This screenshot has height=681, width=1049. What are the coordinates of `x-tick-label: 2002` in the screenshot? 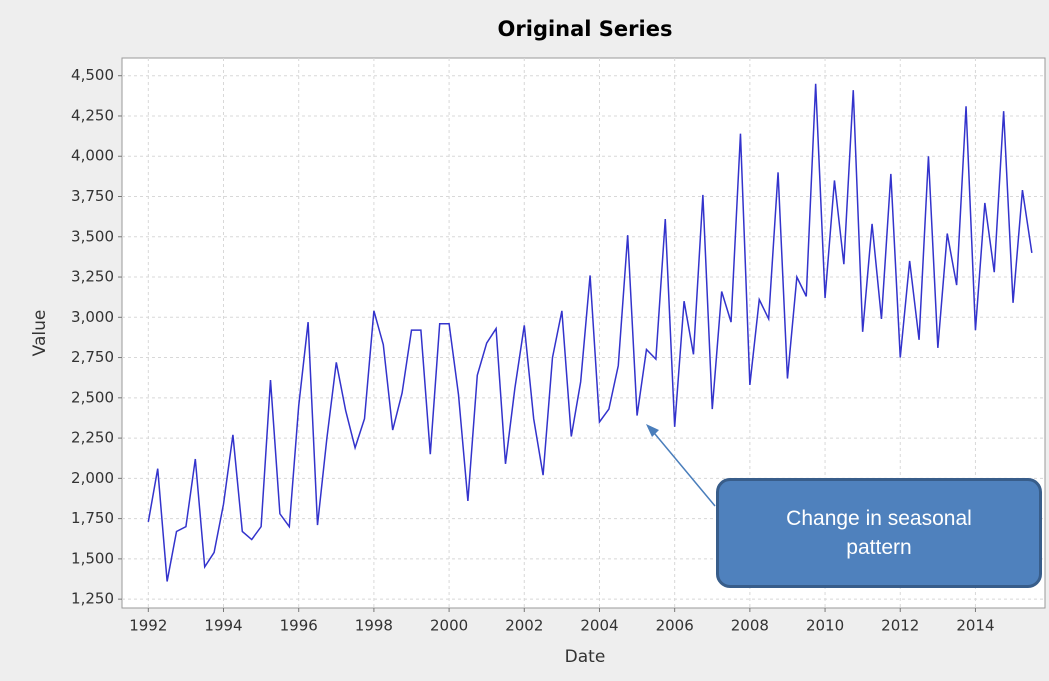 It's located at (524, 626).